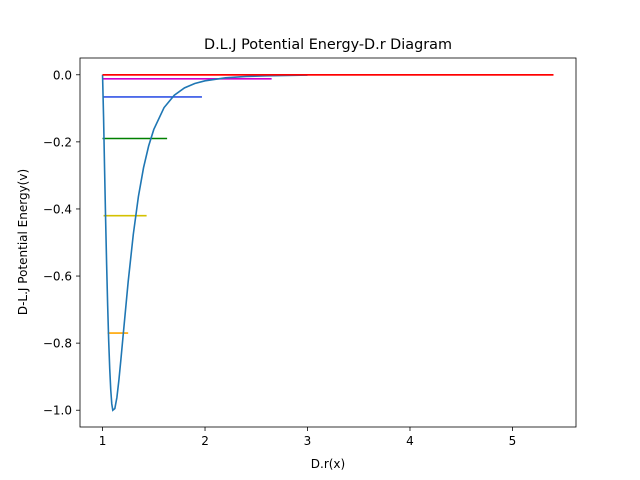  What do you see at coordinates (513, 441) in the screenshot?
I see `x-tick-label: 5` at bounding box center [513, 441].